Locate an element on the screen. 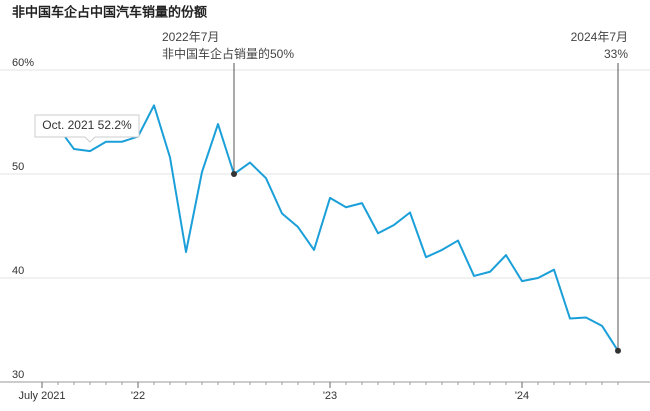  tooltip-text: Oct. 2021 52.2% is located at coordinates (87, 125).